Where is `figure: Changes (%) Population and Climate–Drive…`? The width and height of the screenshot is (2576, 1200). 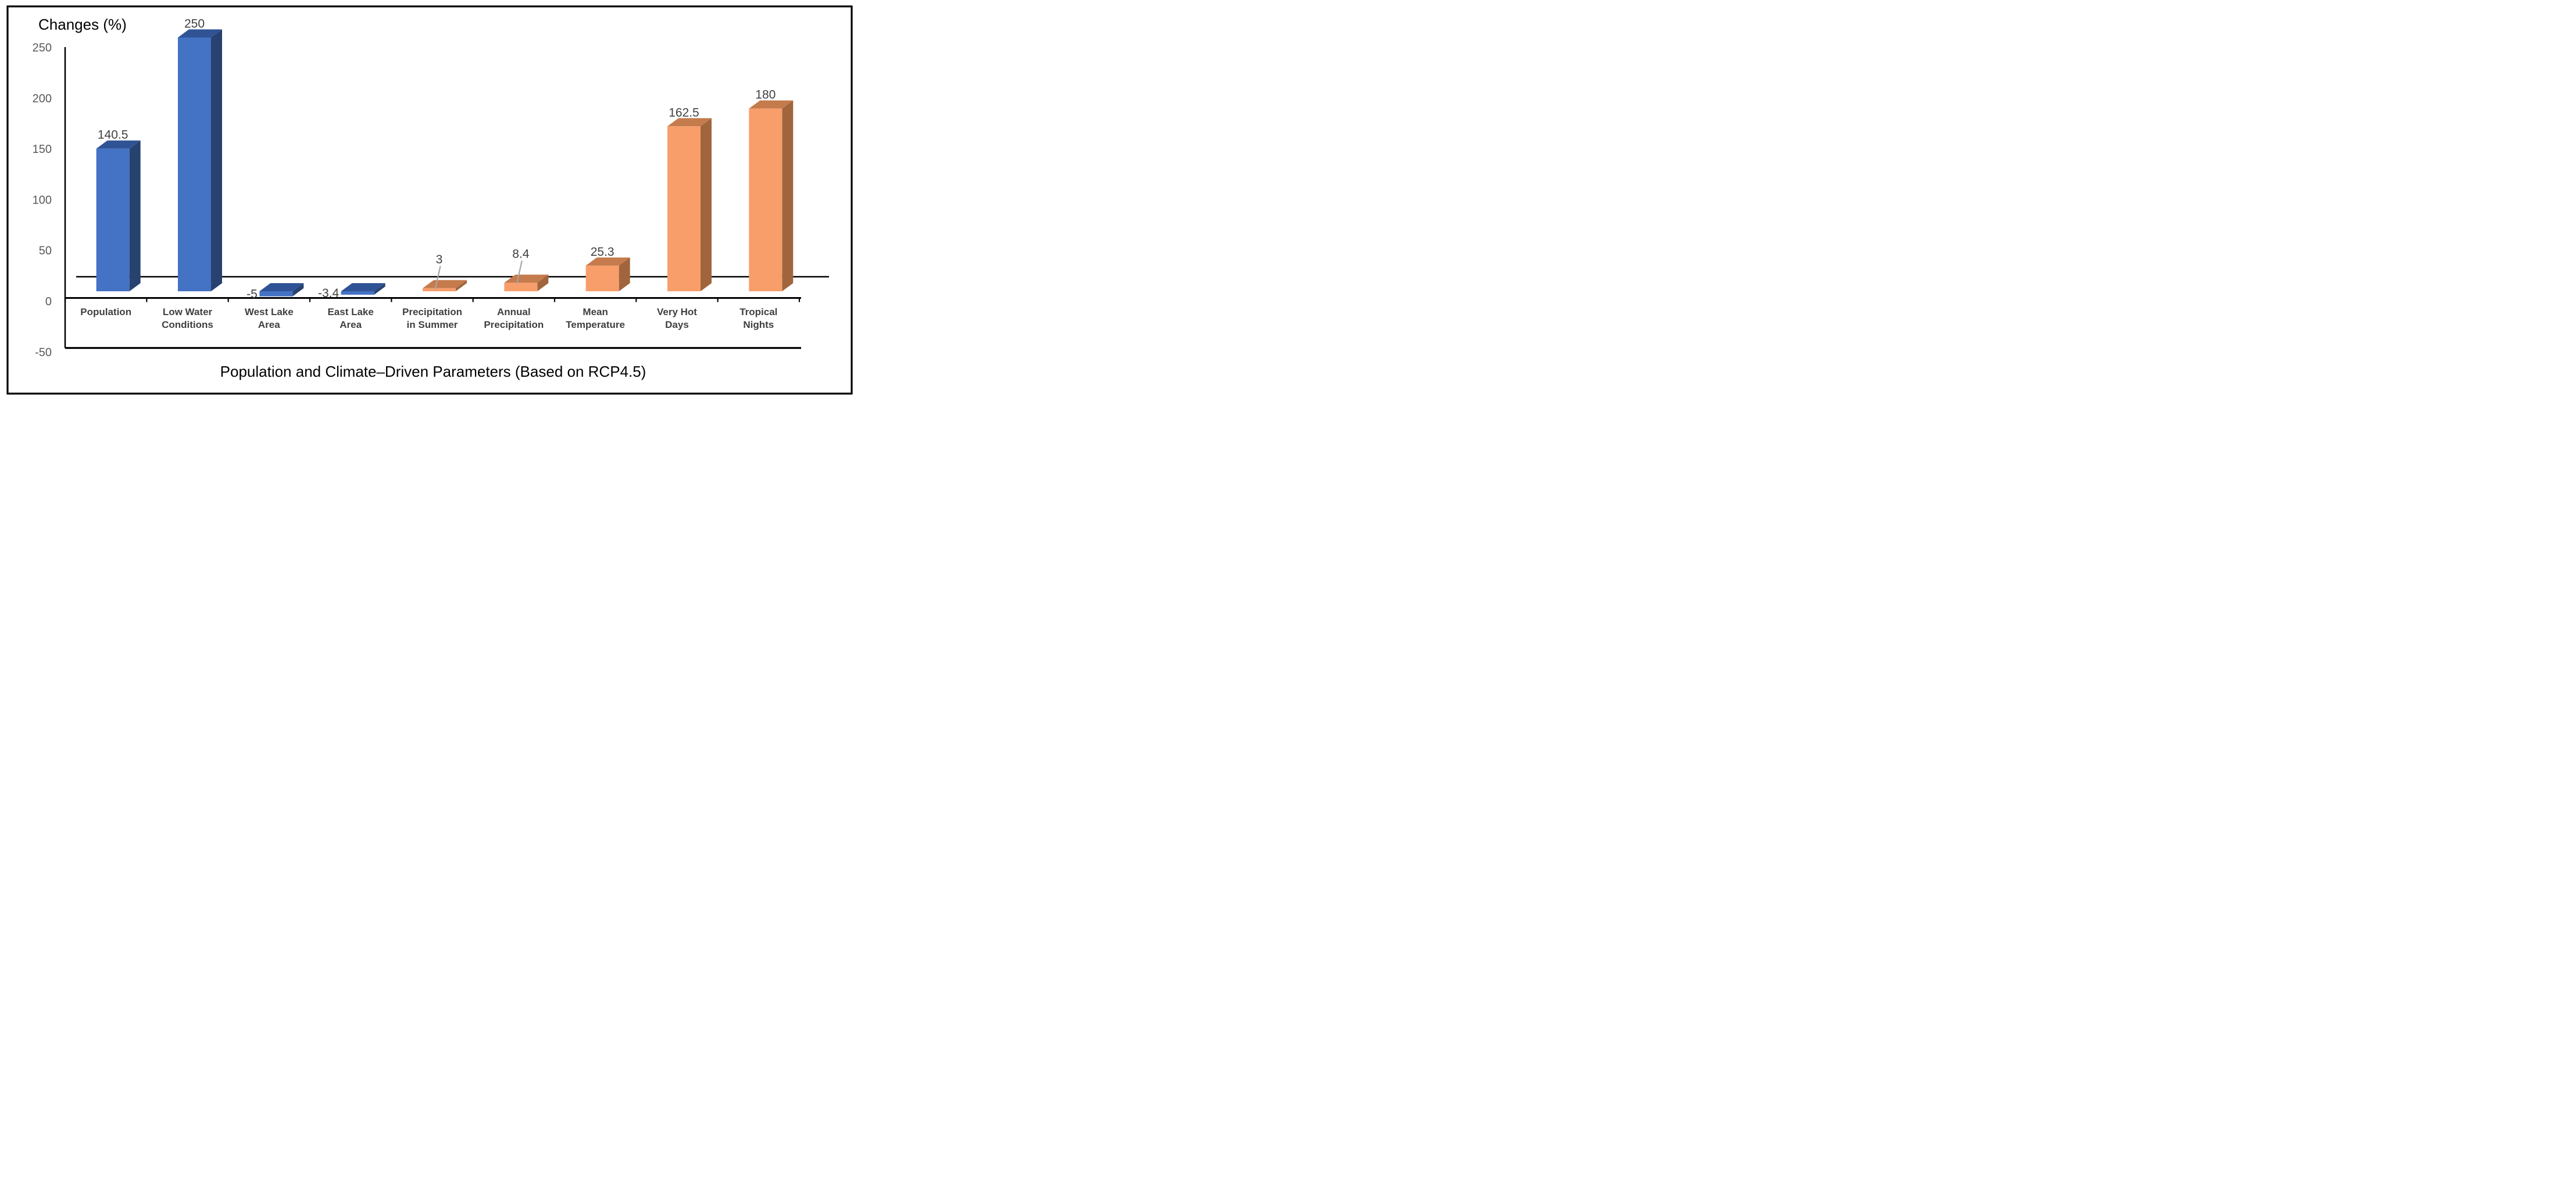 figure: Changes (%) Population and Climate–Drive… is located at coordinates (429, 200).